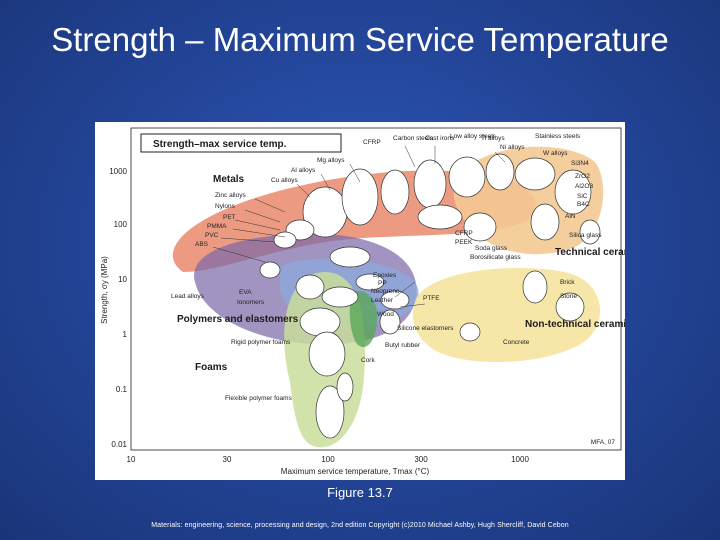 The image size is (720, 540). I want to click on y-tick-10: 10, so click(122, 279).